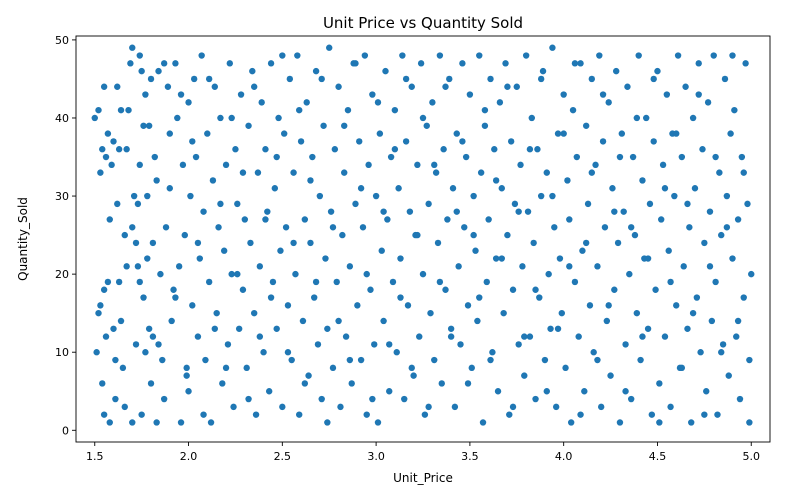 The height and width of the screenshot is (500, 800). I want to click on x-tick-label: 3.5, so click(470, 456).